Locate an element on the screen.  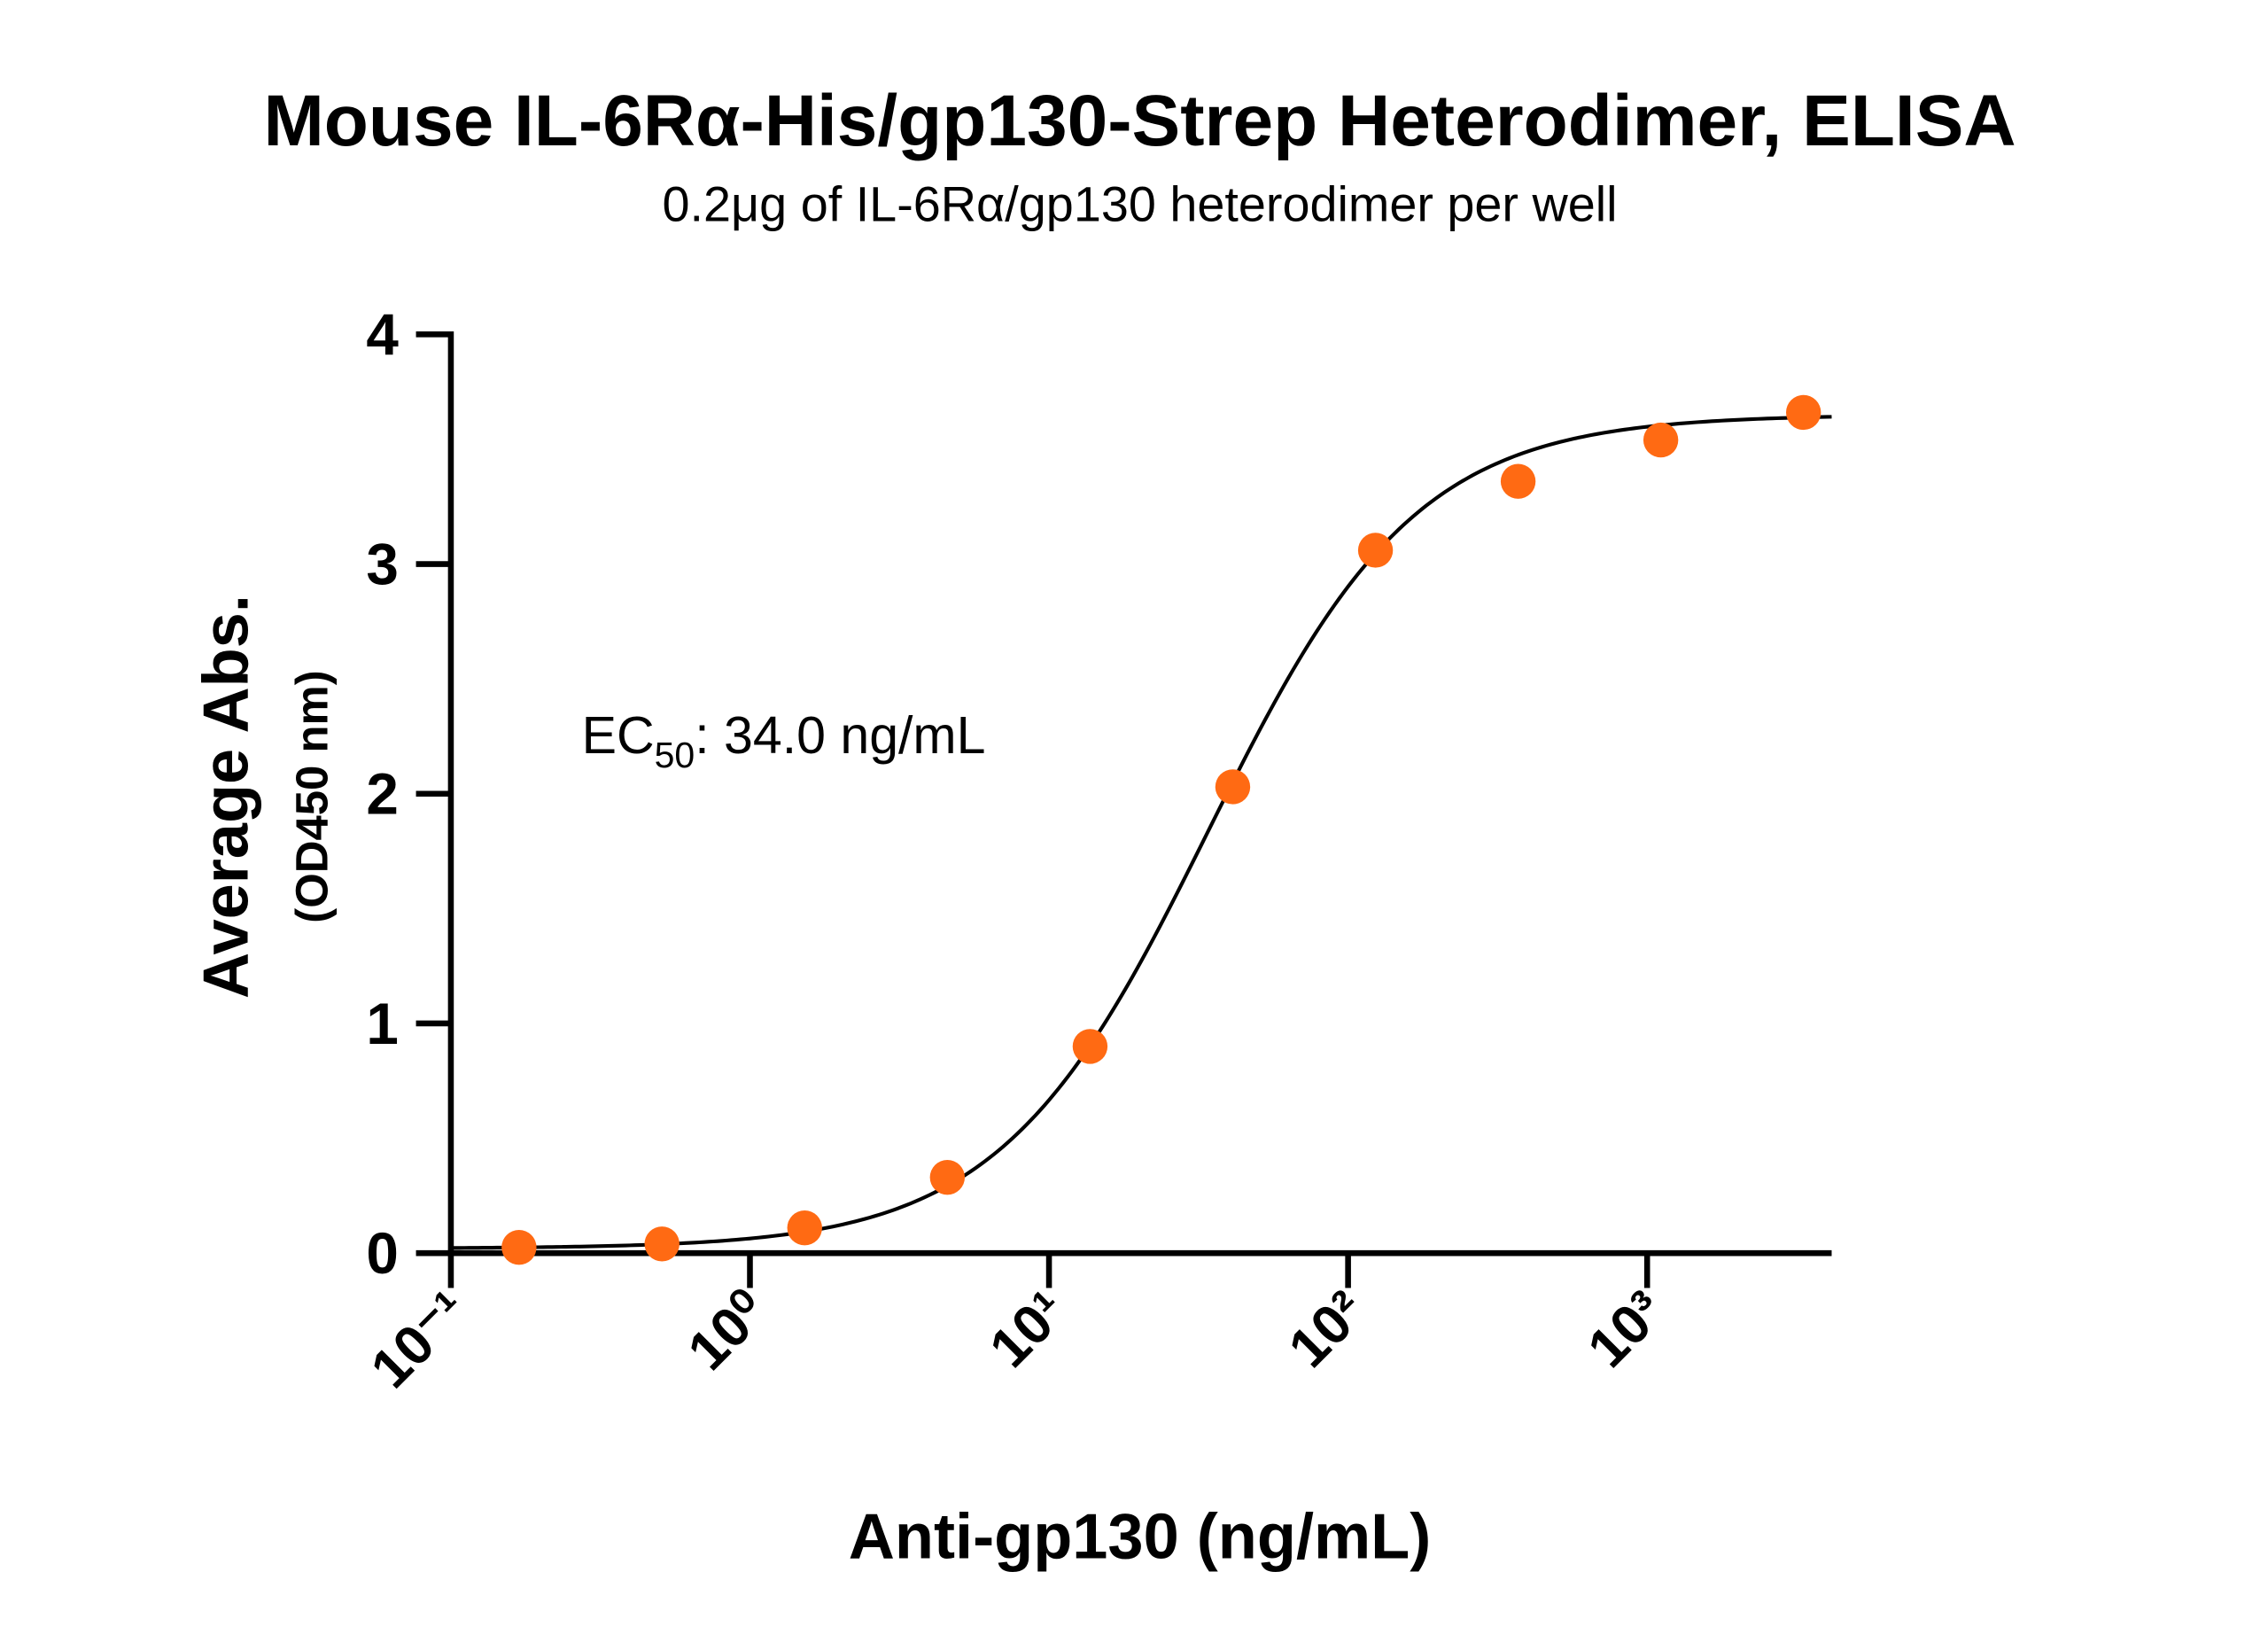
x-tick-label: 10³ is located at coordinates (1626, 1329).